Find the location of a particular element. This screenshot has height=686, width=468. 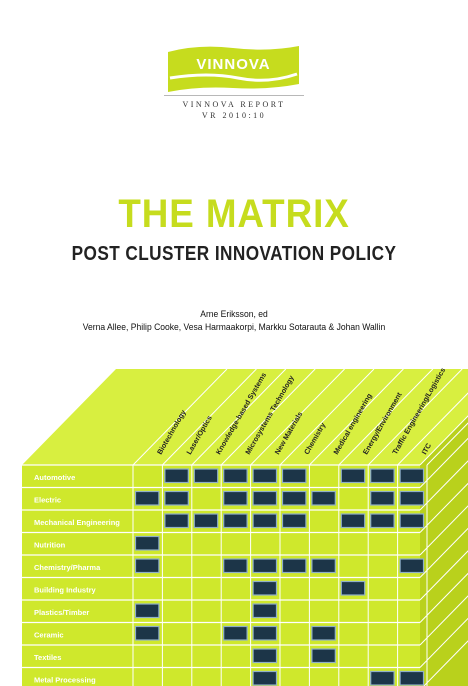

vinnova-logo: VINNOVA is located at coordinates (233, 69).